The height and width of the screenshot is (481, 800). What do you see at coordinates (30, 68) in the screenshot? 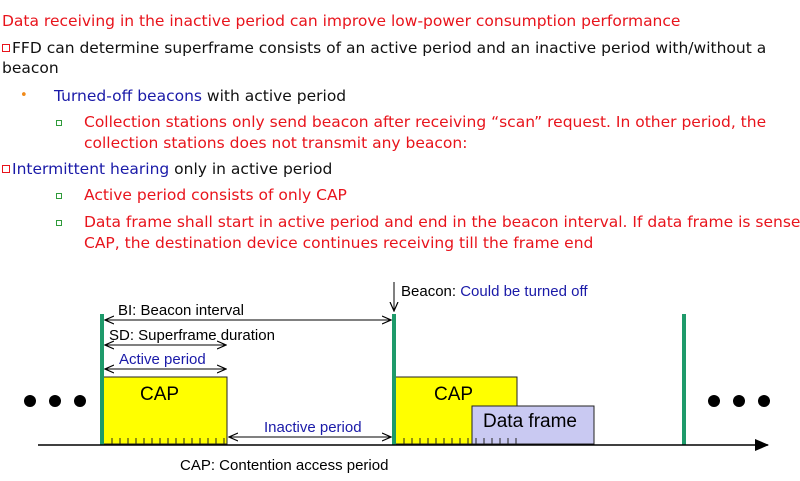
I see `ffd-bullet-line2: beacon` at bounding box center [30, 68].